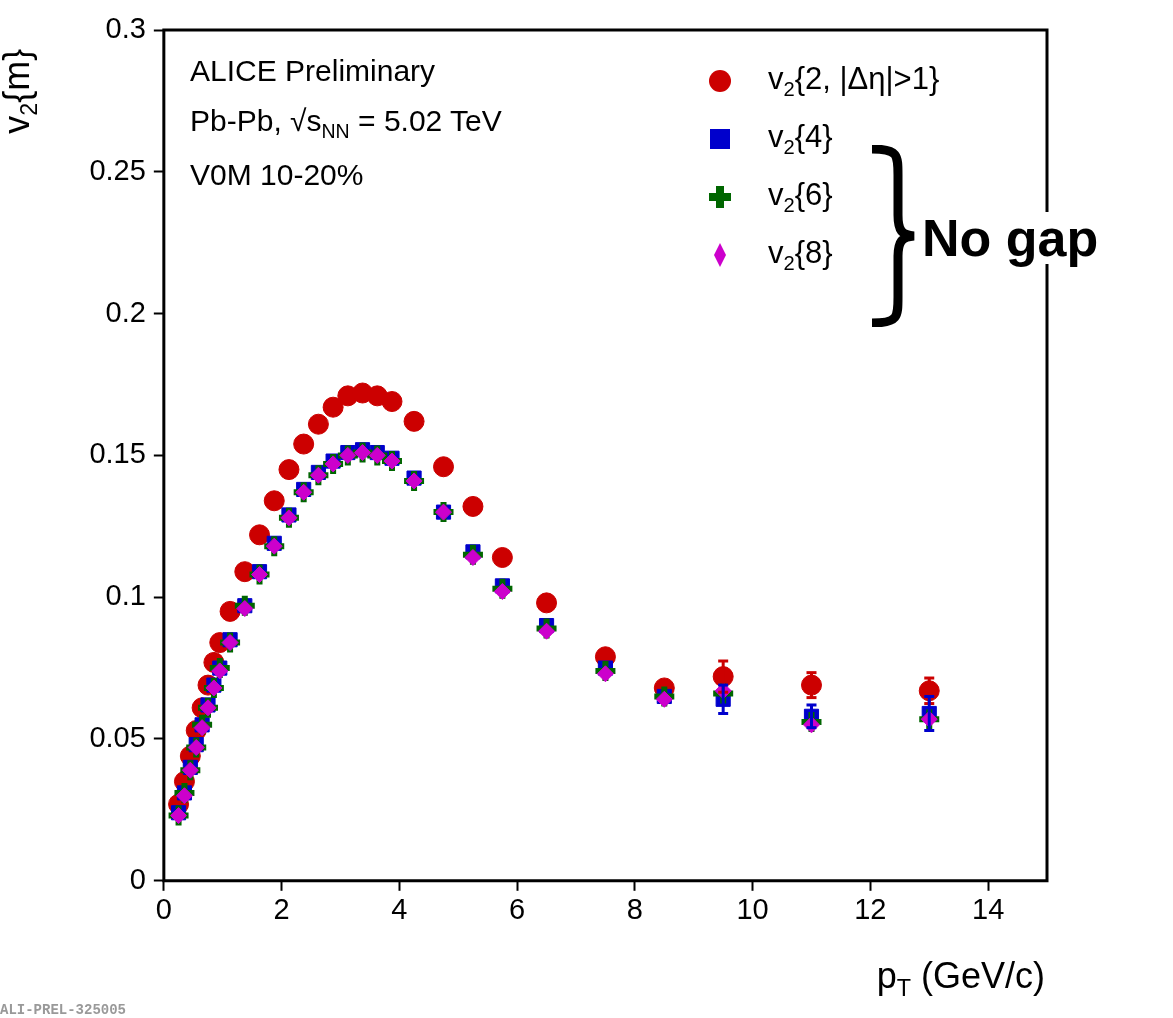 Image resolution: width=1173 pixels, height=1018 pixels. Describe the element at coordinates (125, 311) in the screenshot. I see `y-tick-label: 0.2` at that location.